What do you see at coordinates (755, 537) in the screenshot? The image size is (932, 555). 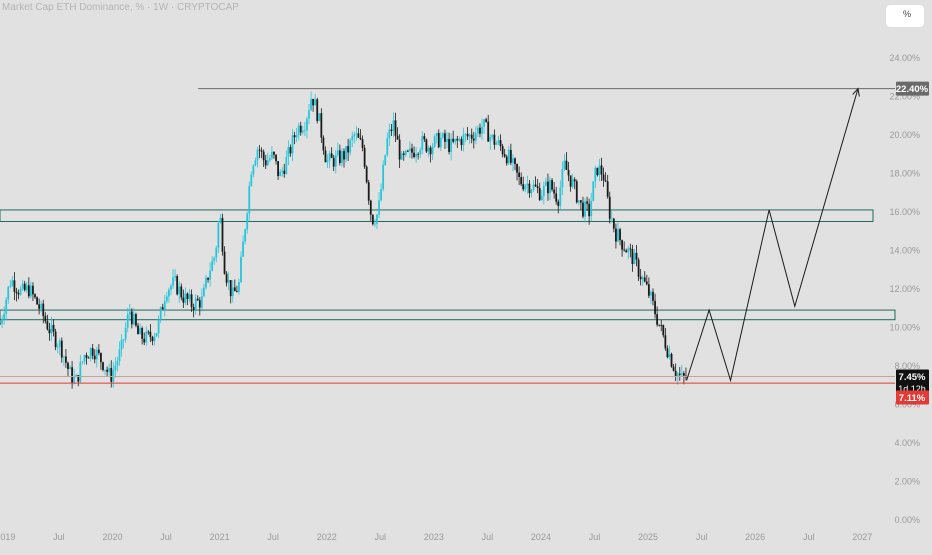 I see `x-tick-label: 2026` at bounding box center [755, 537].